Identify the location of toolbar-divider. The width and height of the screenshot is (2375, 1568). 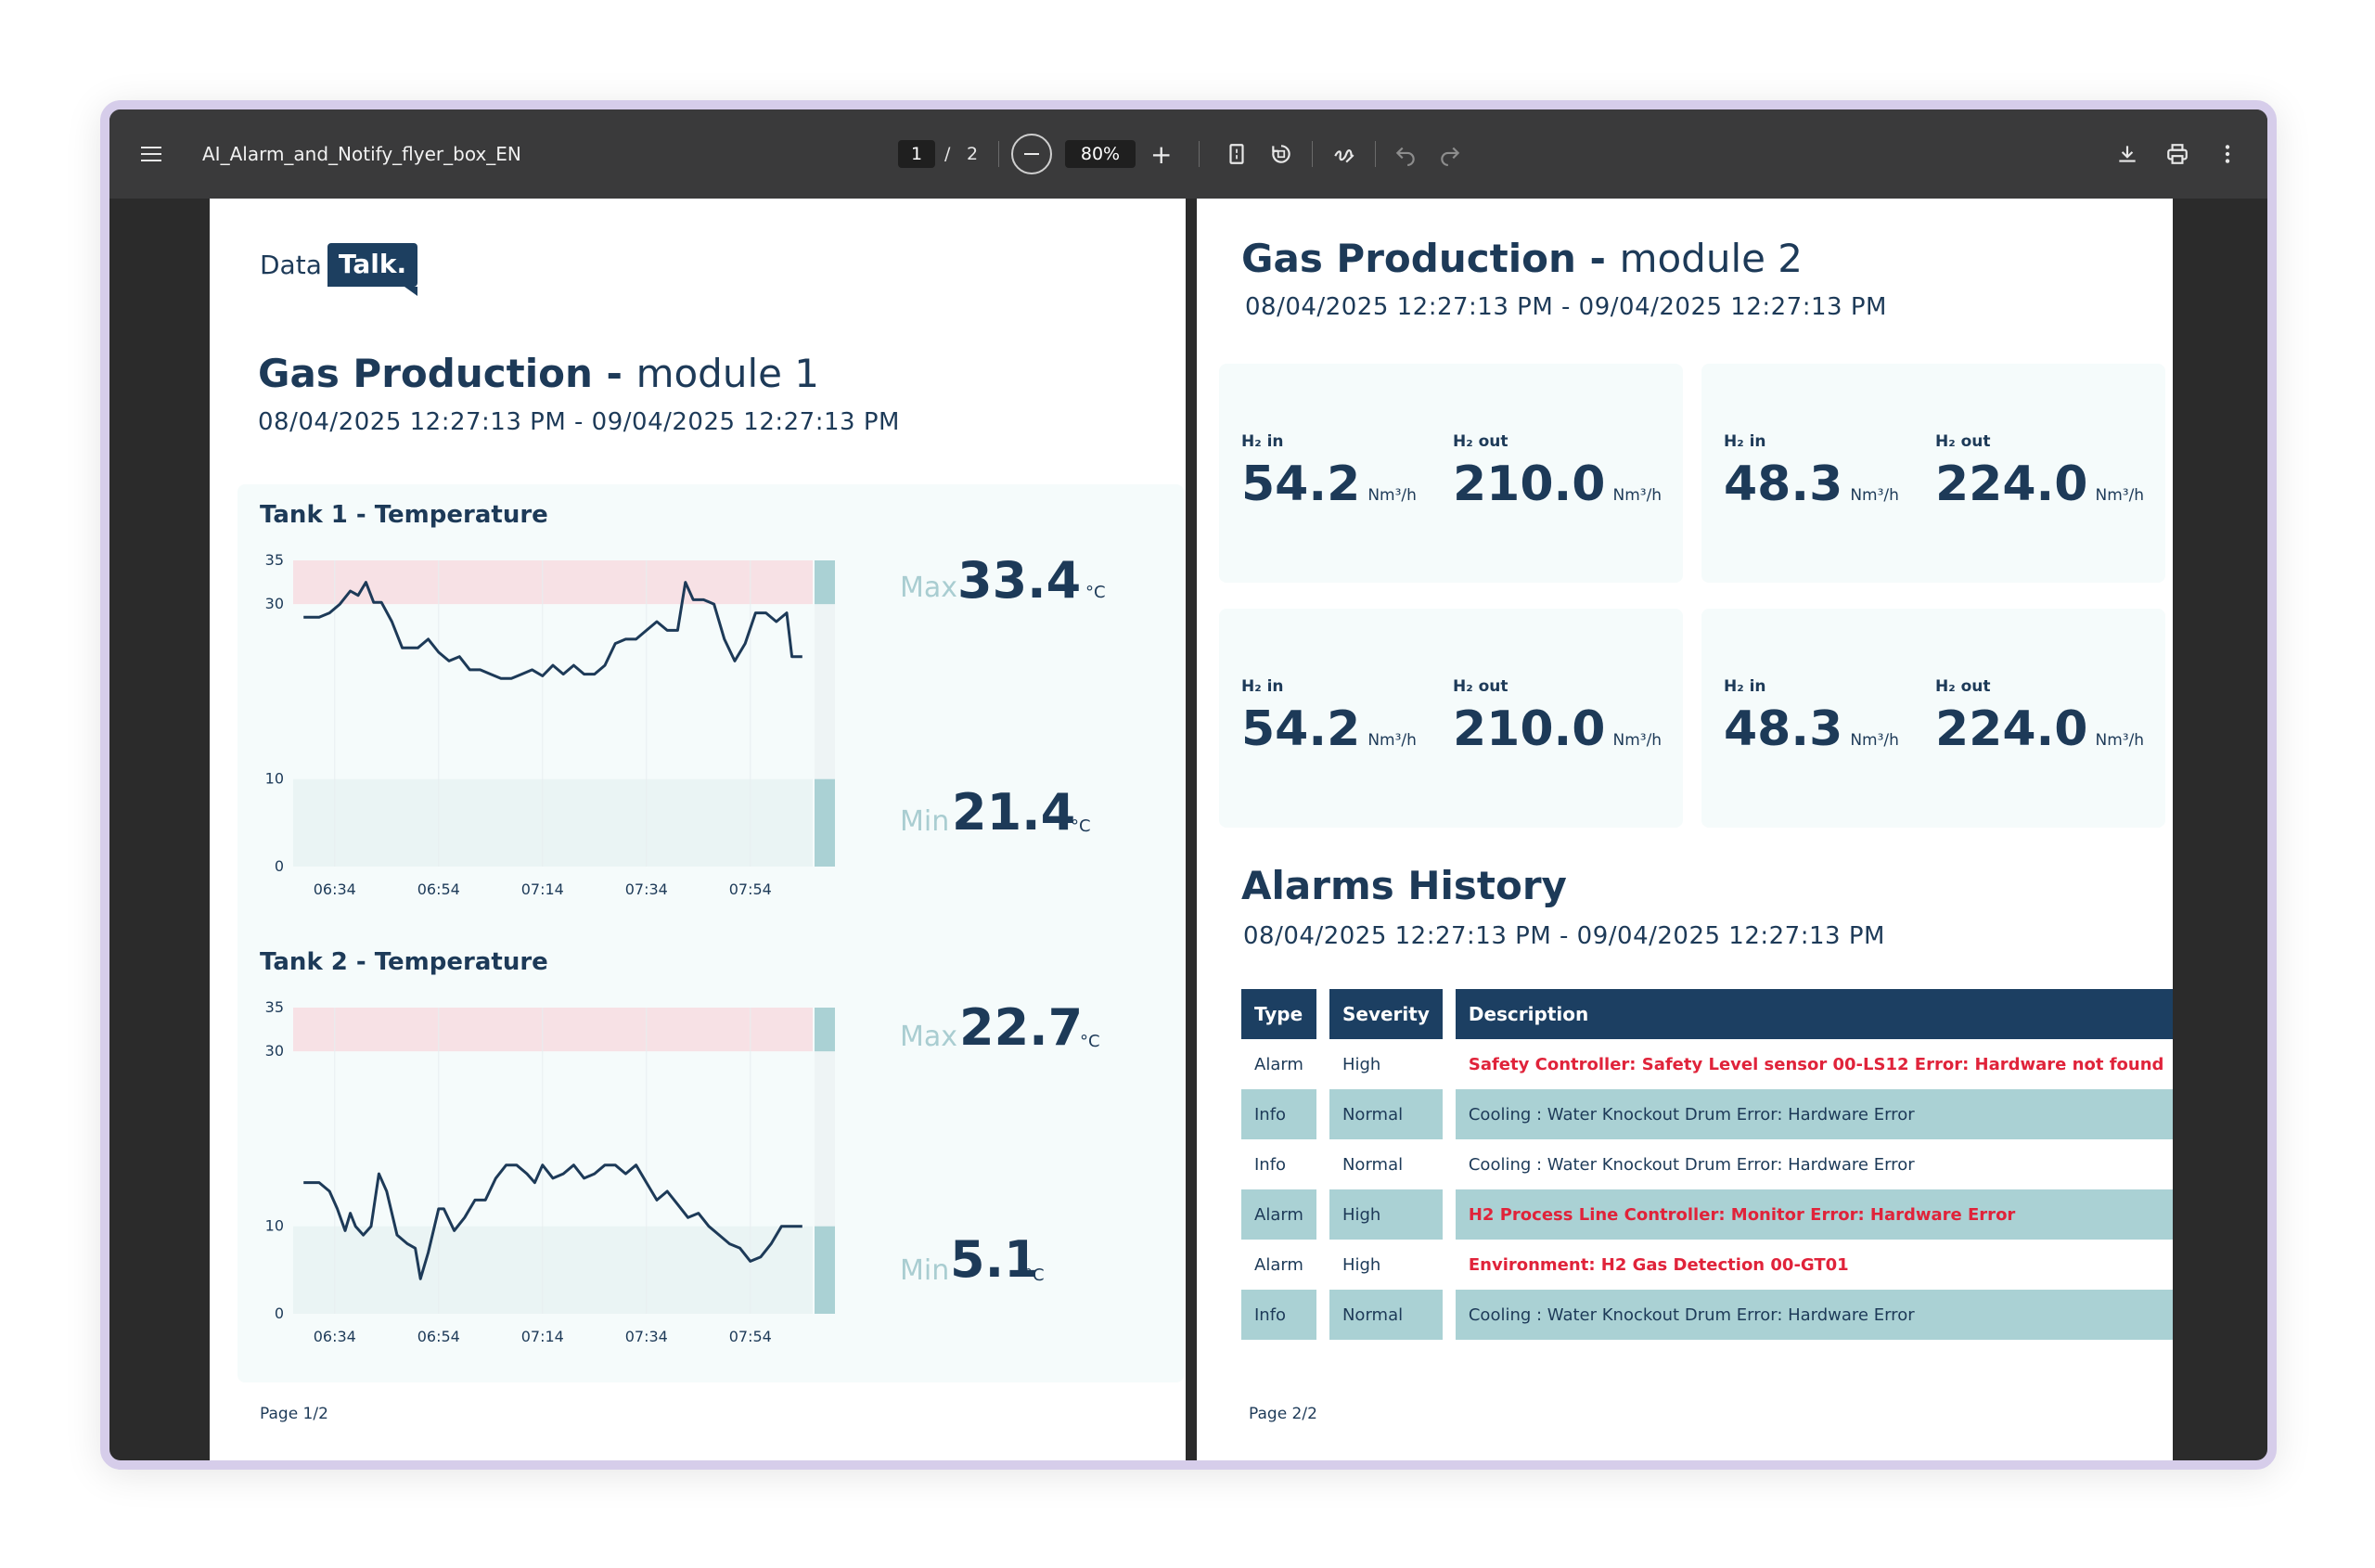
(998, 154).